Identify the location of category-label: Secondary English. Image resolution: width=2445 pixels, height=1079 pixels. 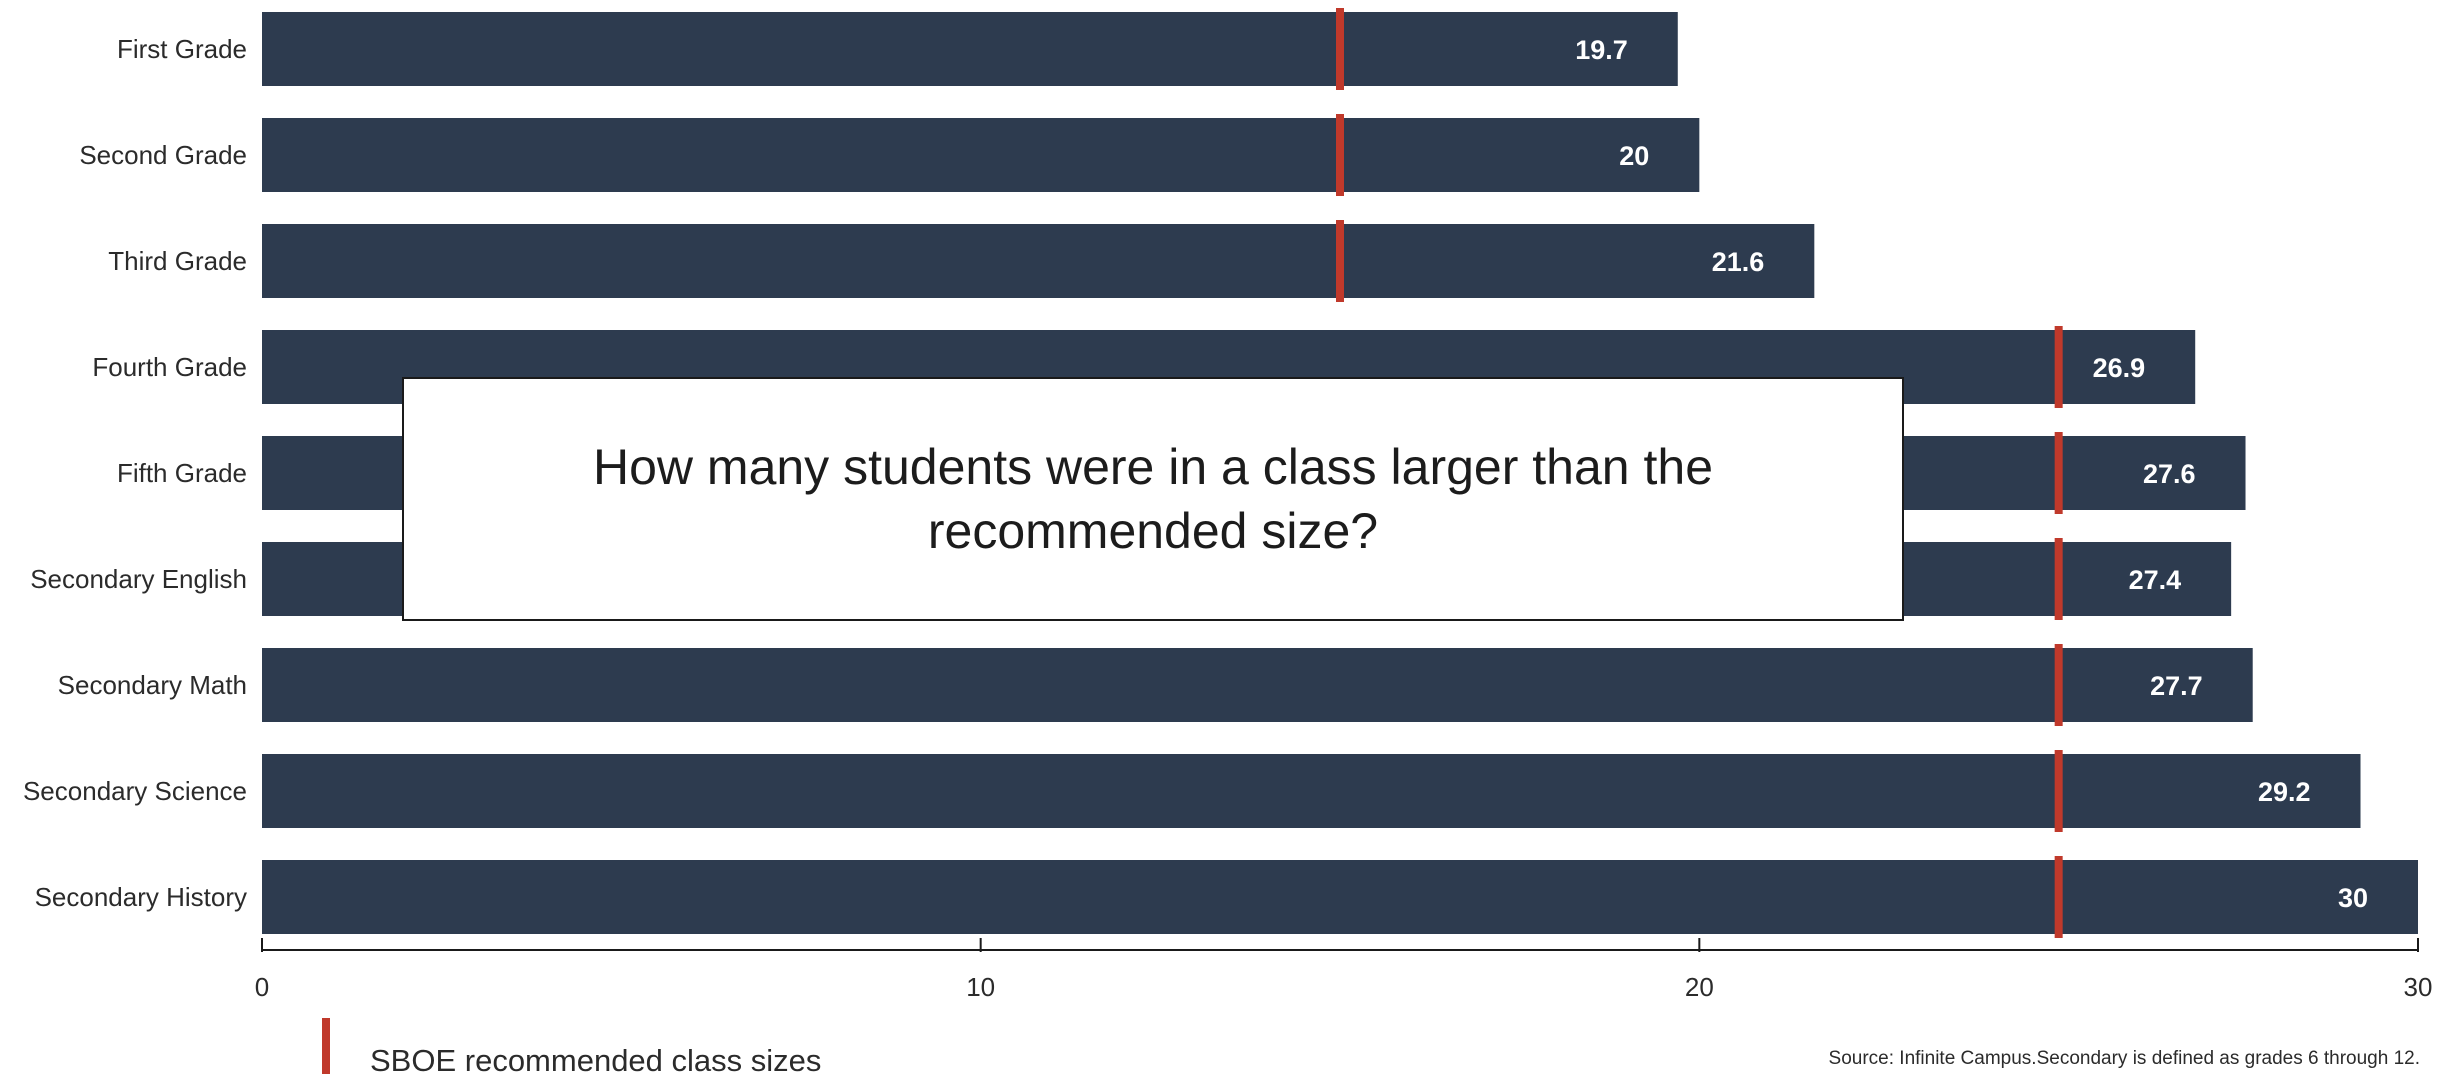
(138, 579).